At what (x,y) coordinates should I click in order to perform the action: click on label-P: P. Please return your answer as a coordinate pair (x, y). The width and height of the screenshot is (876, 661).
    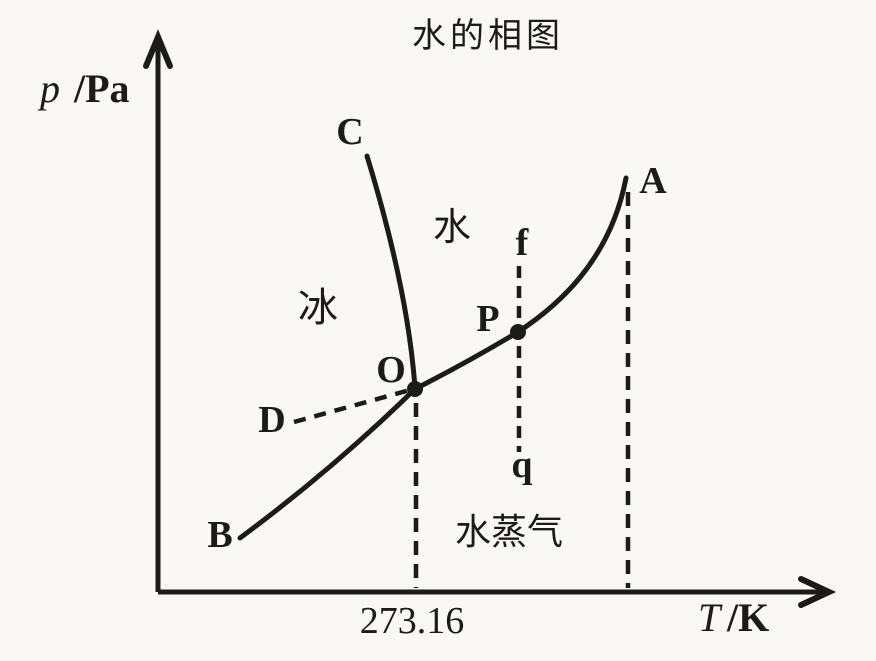
    Looking at the image, I should click on (487, 319).